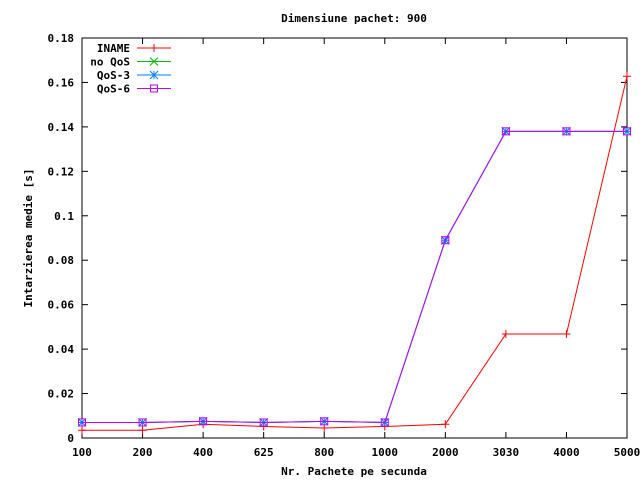  I want to click on y-axis-label: Intarzierea medie [s], so click(28, 237).